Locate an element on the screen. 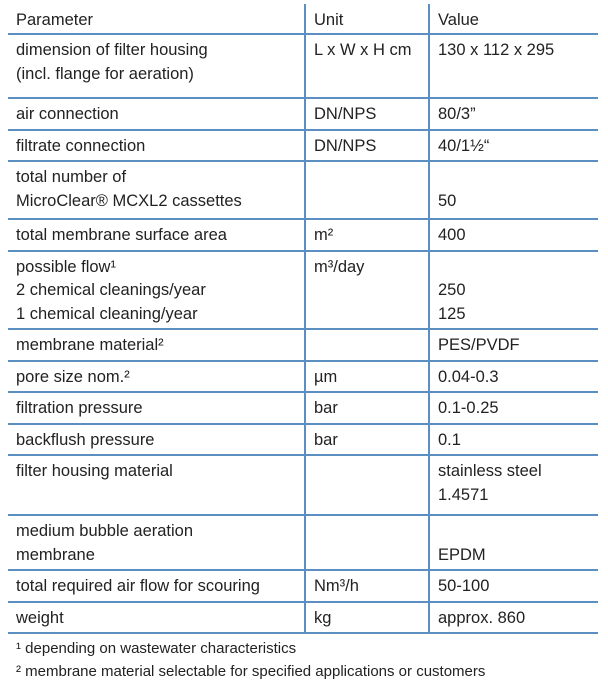  unit-cell: bar is located at coordinates (366, 439).